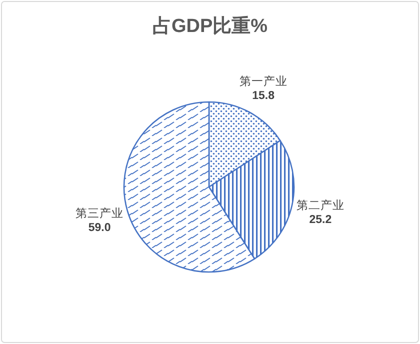 The height and width of the screenshot is (344, 420). Describe the element at coordinates (264, 96) in the screenshot. I see `data-label: 15.8` at that location.